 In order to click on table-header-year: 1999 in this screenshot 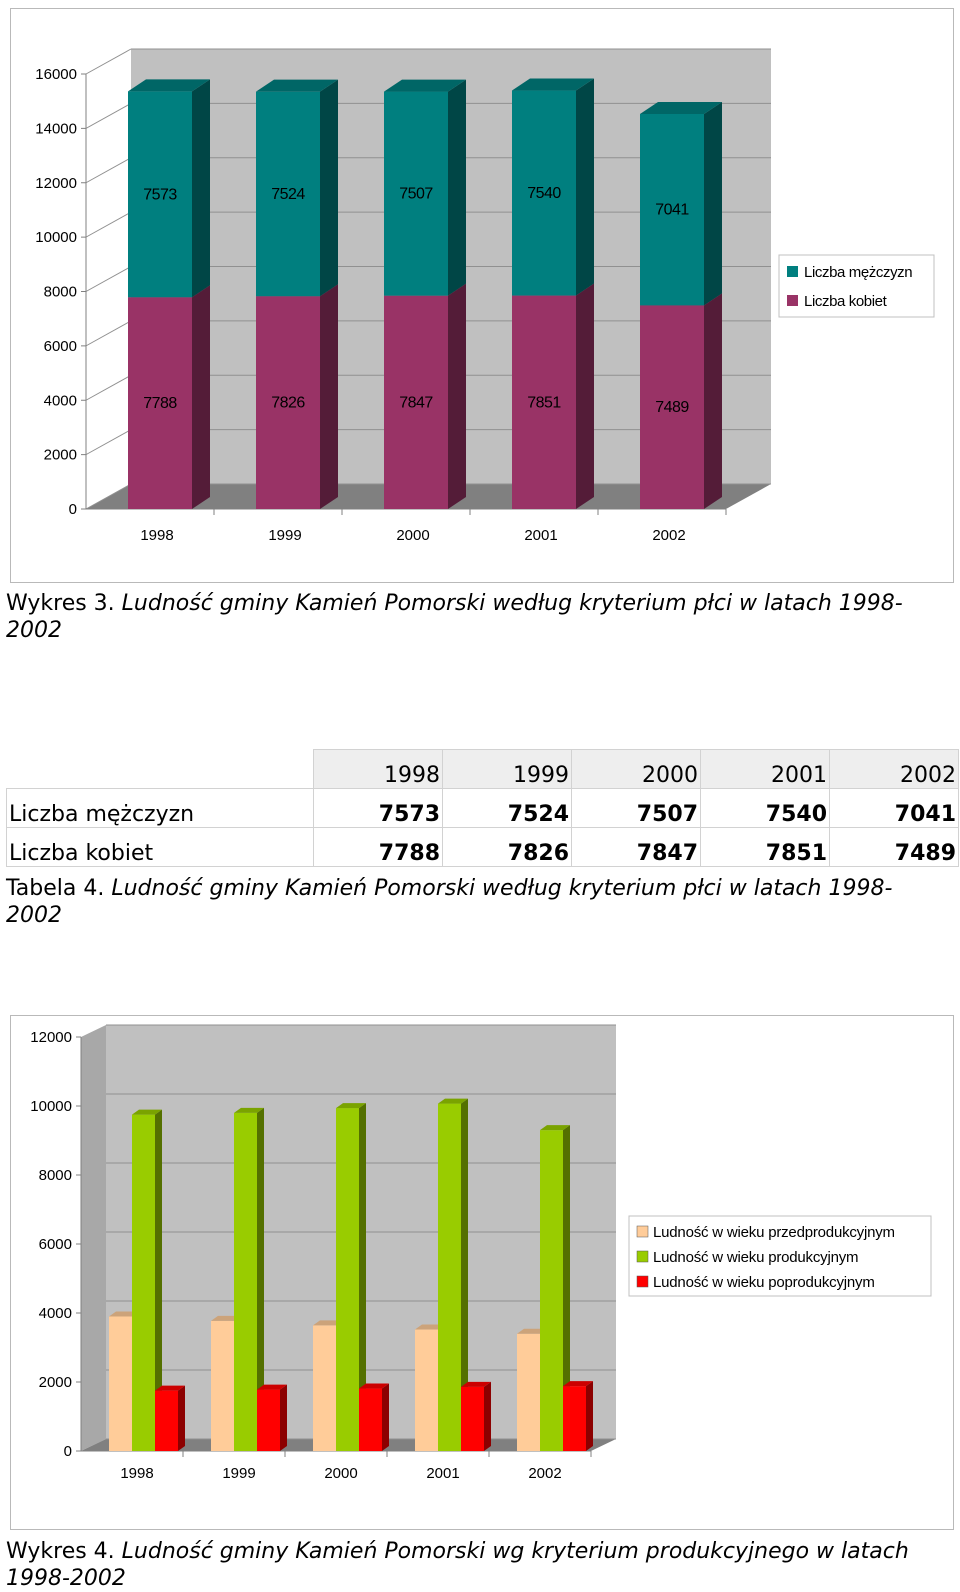, I will do `click(507, 769)`.